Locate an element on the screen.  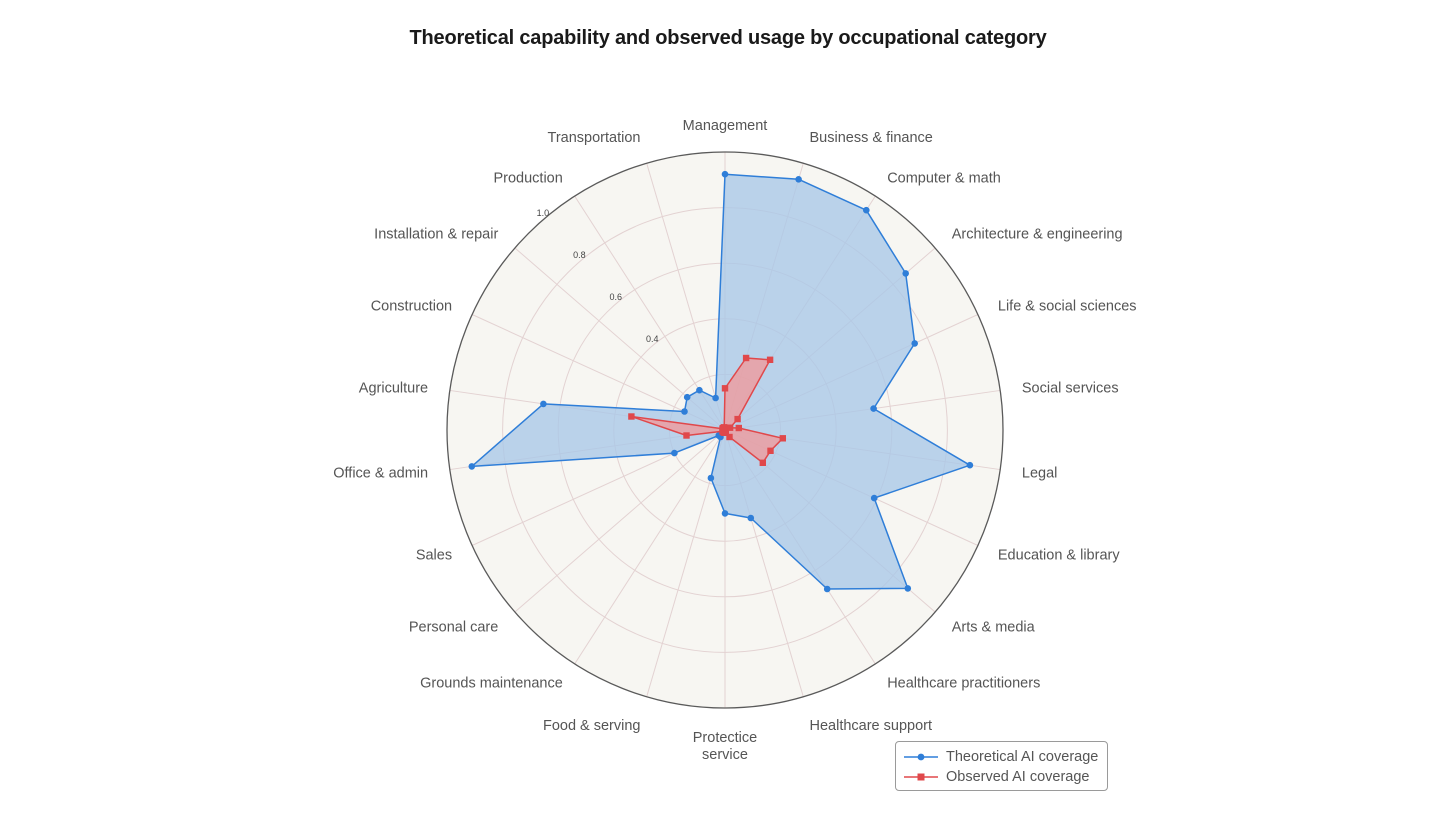
category-label-arts-media: Arts & media is located at coordinates (994, 628).